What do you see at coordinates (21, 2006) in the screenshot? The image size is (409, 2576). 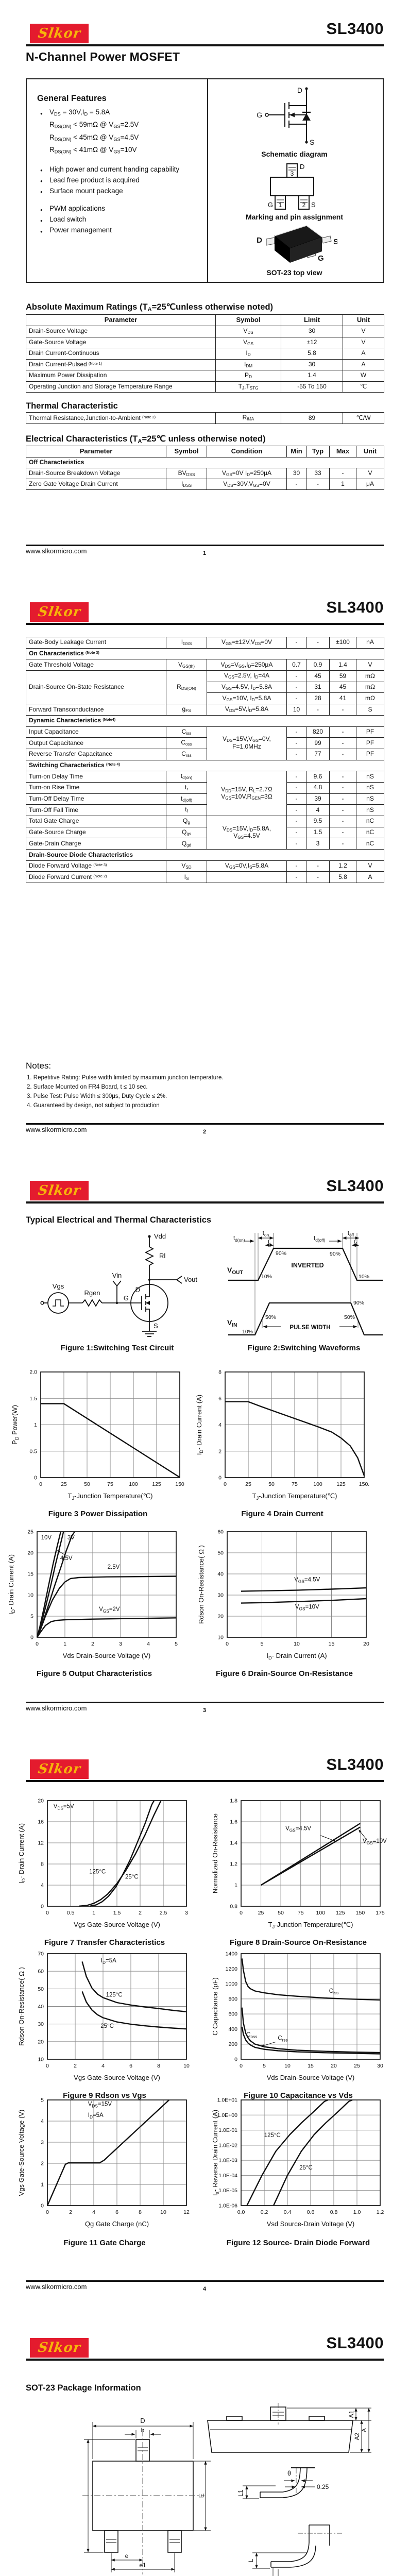 I see `svg-text: Rdson On-Resistance( Ω )` at bounding box center [21, 2006].